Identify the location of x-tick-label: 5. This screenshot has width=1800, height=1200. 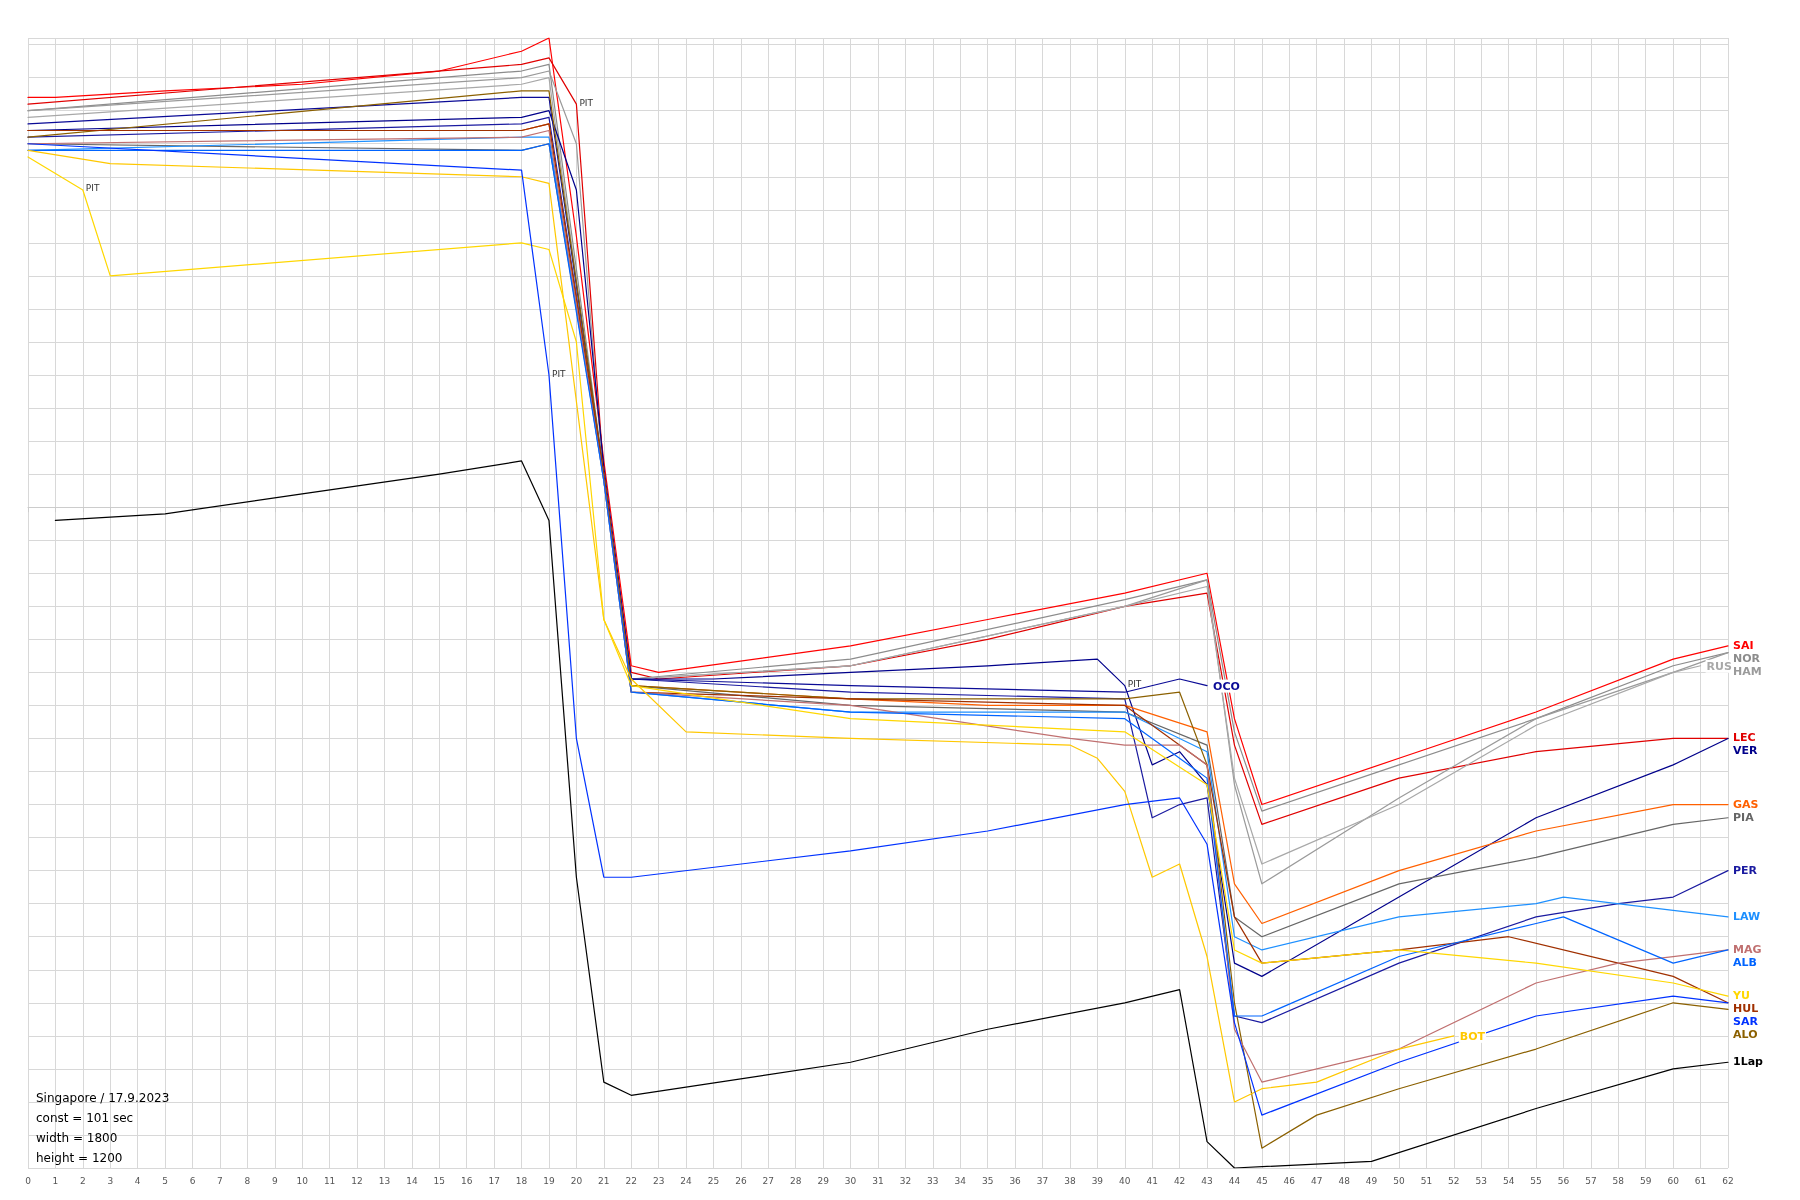
(165, 1180).